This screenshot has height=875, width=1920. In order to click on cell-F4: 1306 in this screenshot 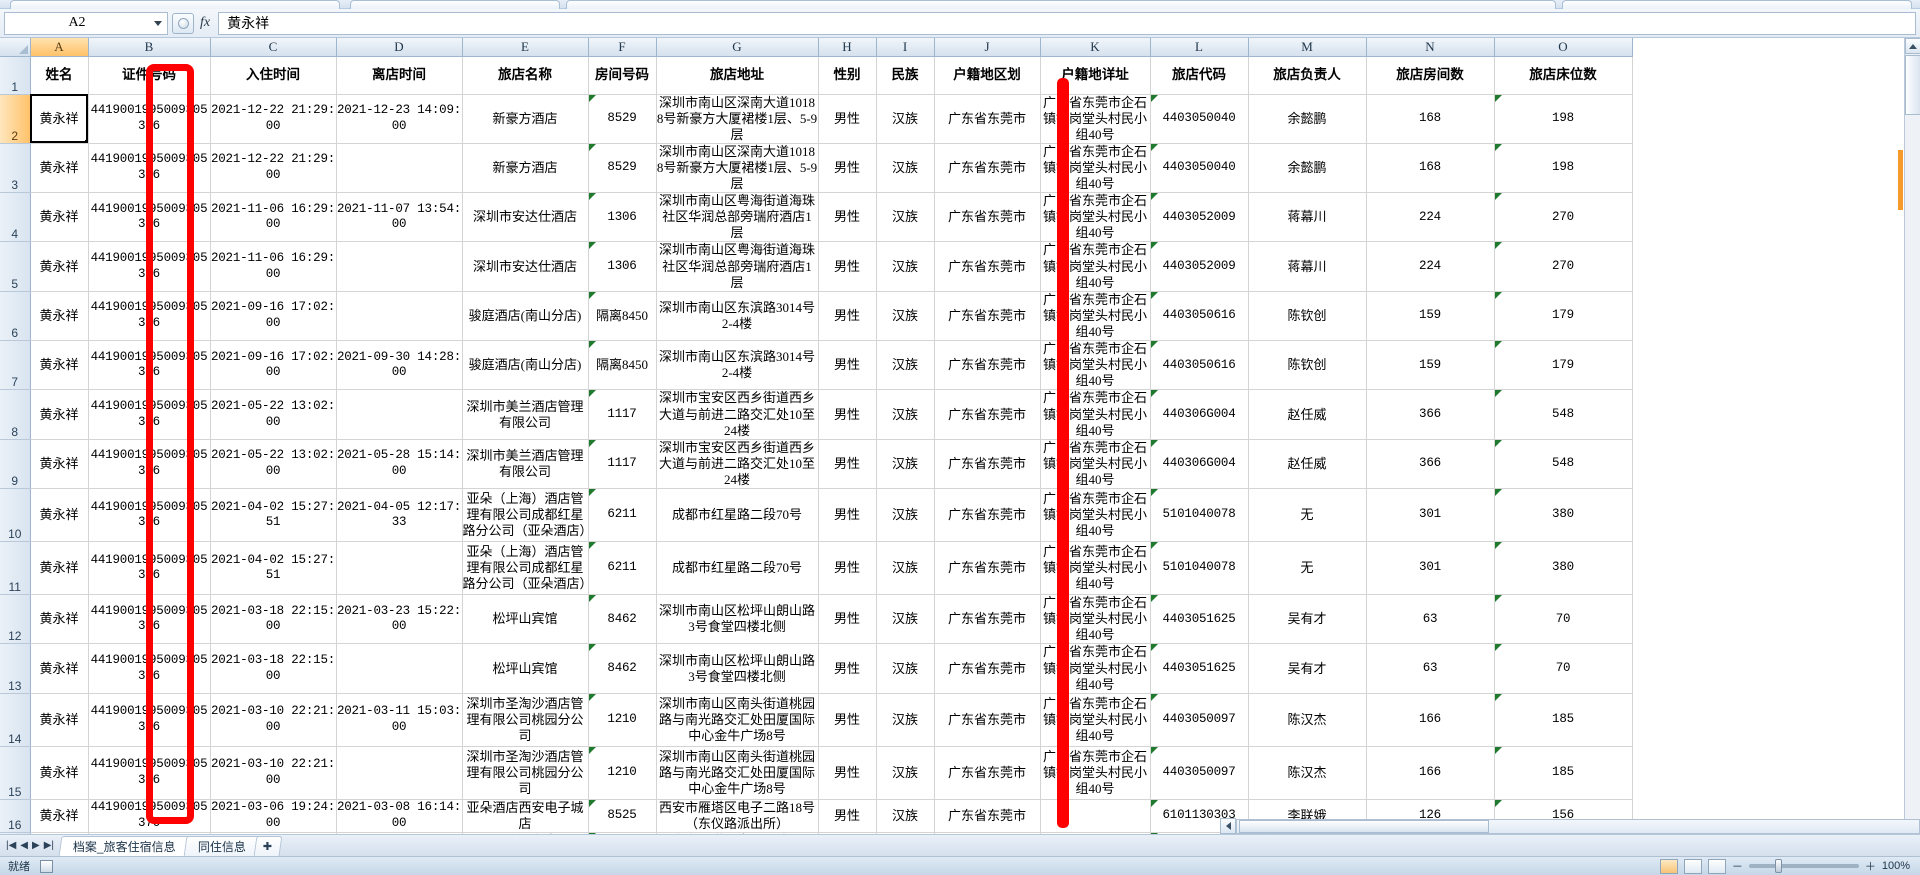, I will do `click(622, 217)`.